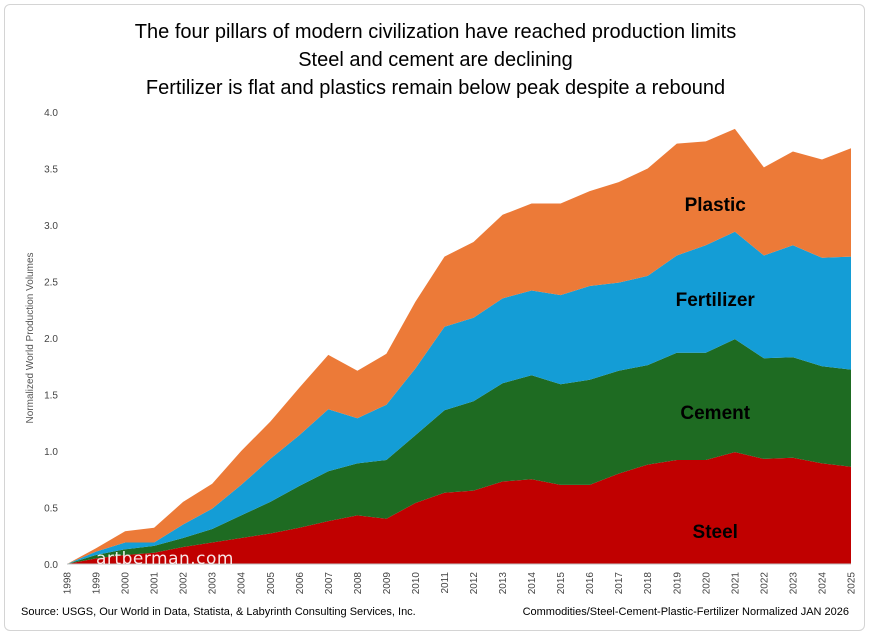 The height and width of the screenshot is (637, 871). Describe the element at coordinates (561, 583) in the screenshot. I see `x-tick-label: 2015` at that location.